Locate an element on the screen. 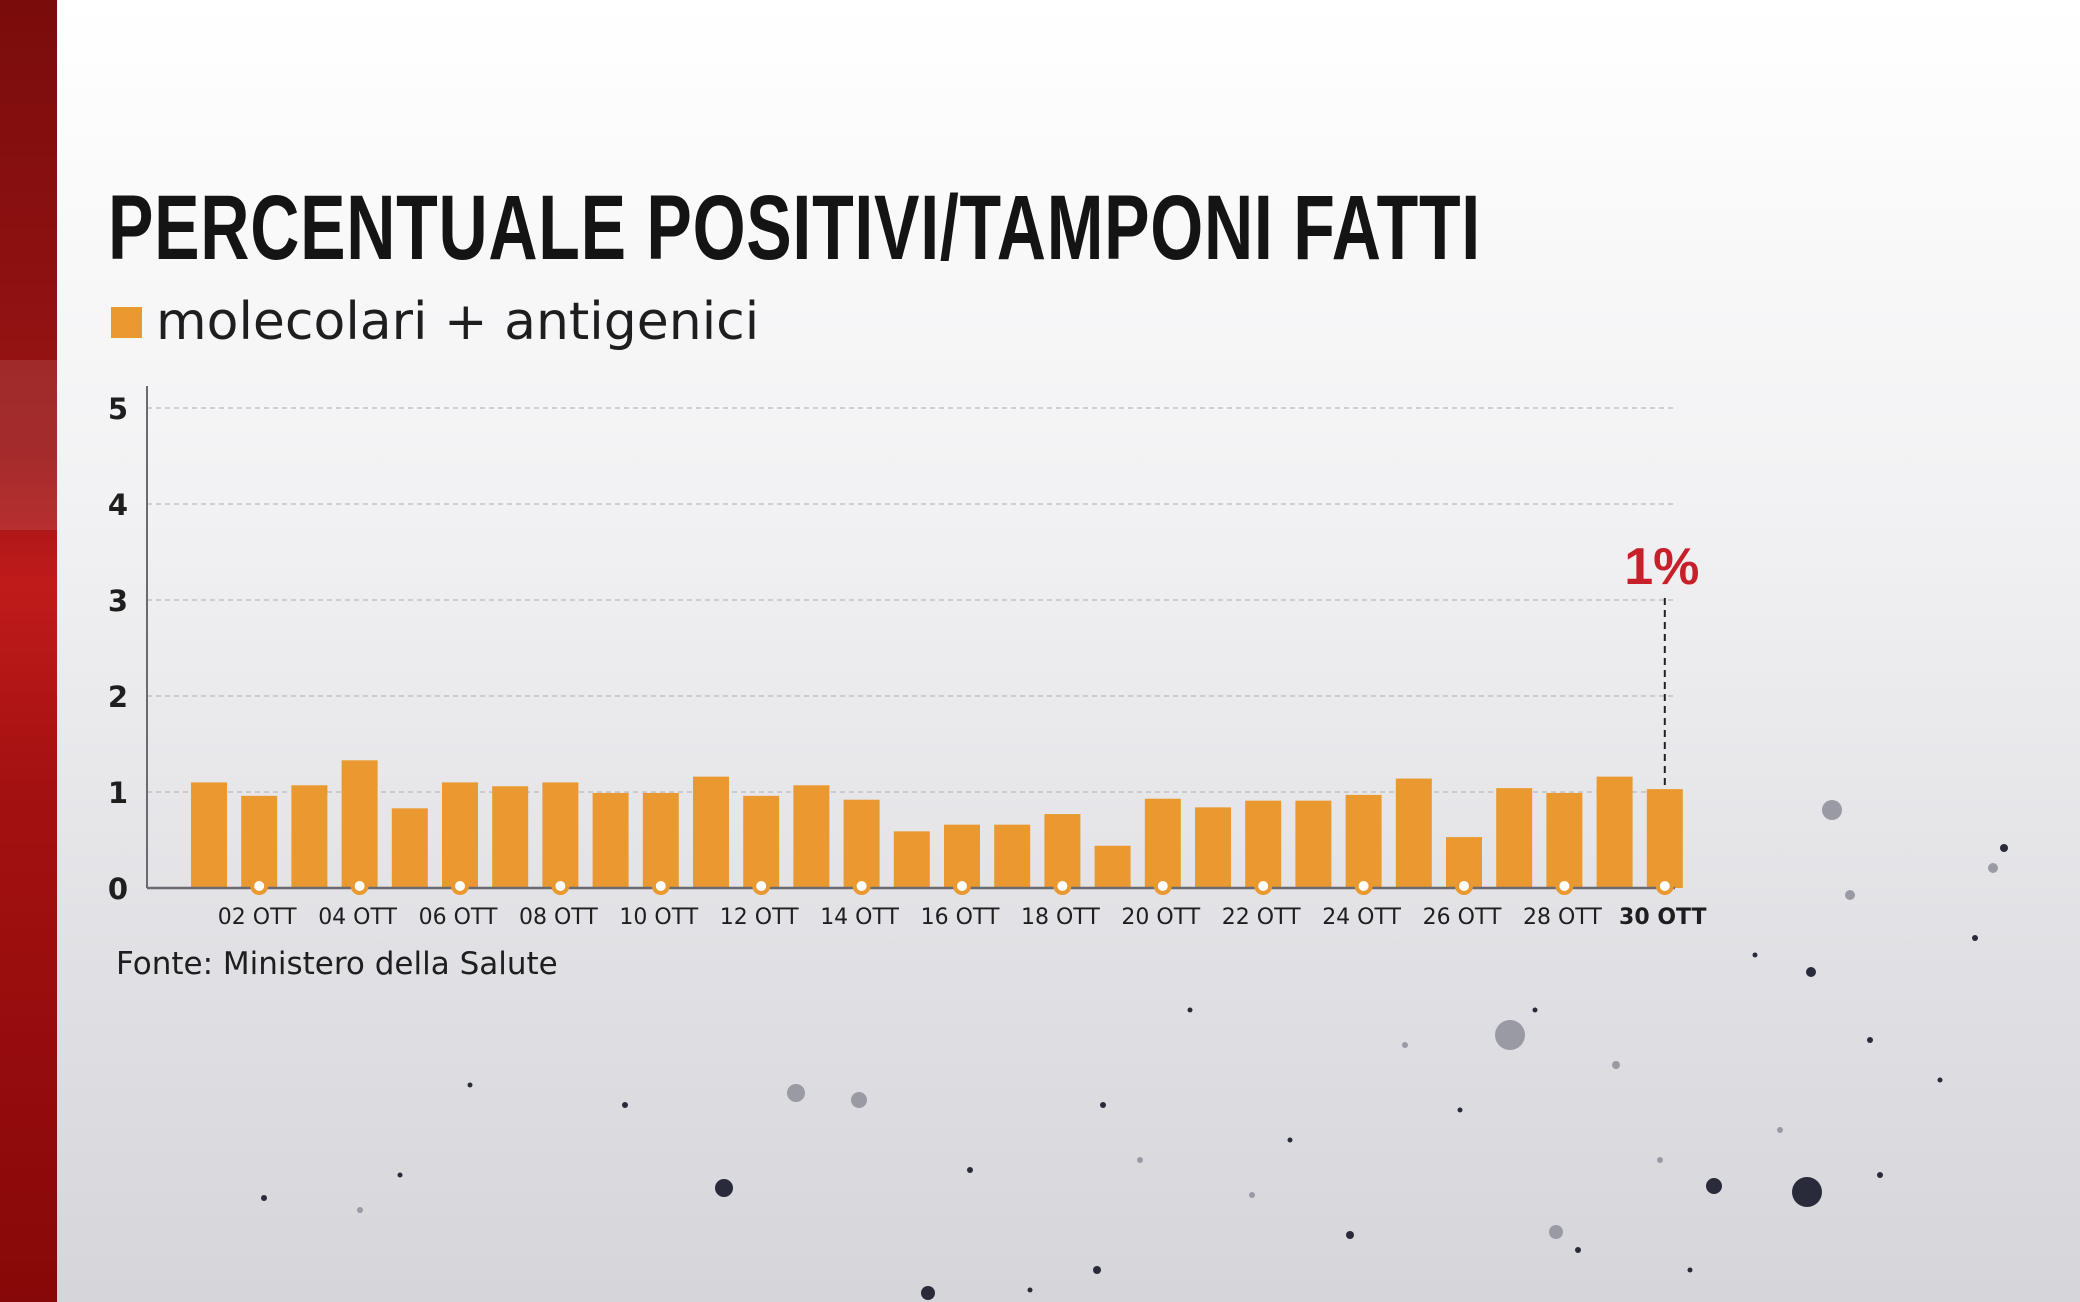 The width and height of the screenshot is (2080, 1302). y-tick-label: 1 is located at coordinates (118, 793).